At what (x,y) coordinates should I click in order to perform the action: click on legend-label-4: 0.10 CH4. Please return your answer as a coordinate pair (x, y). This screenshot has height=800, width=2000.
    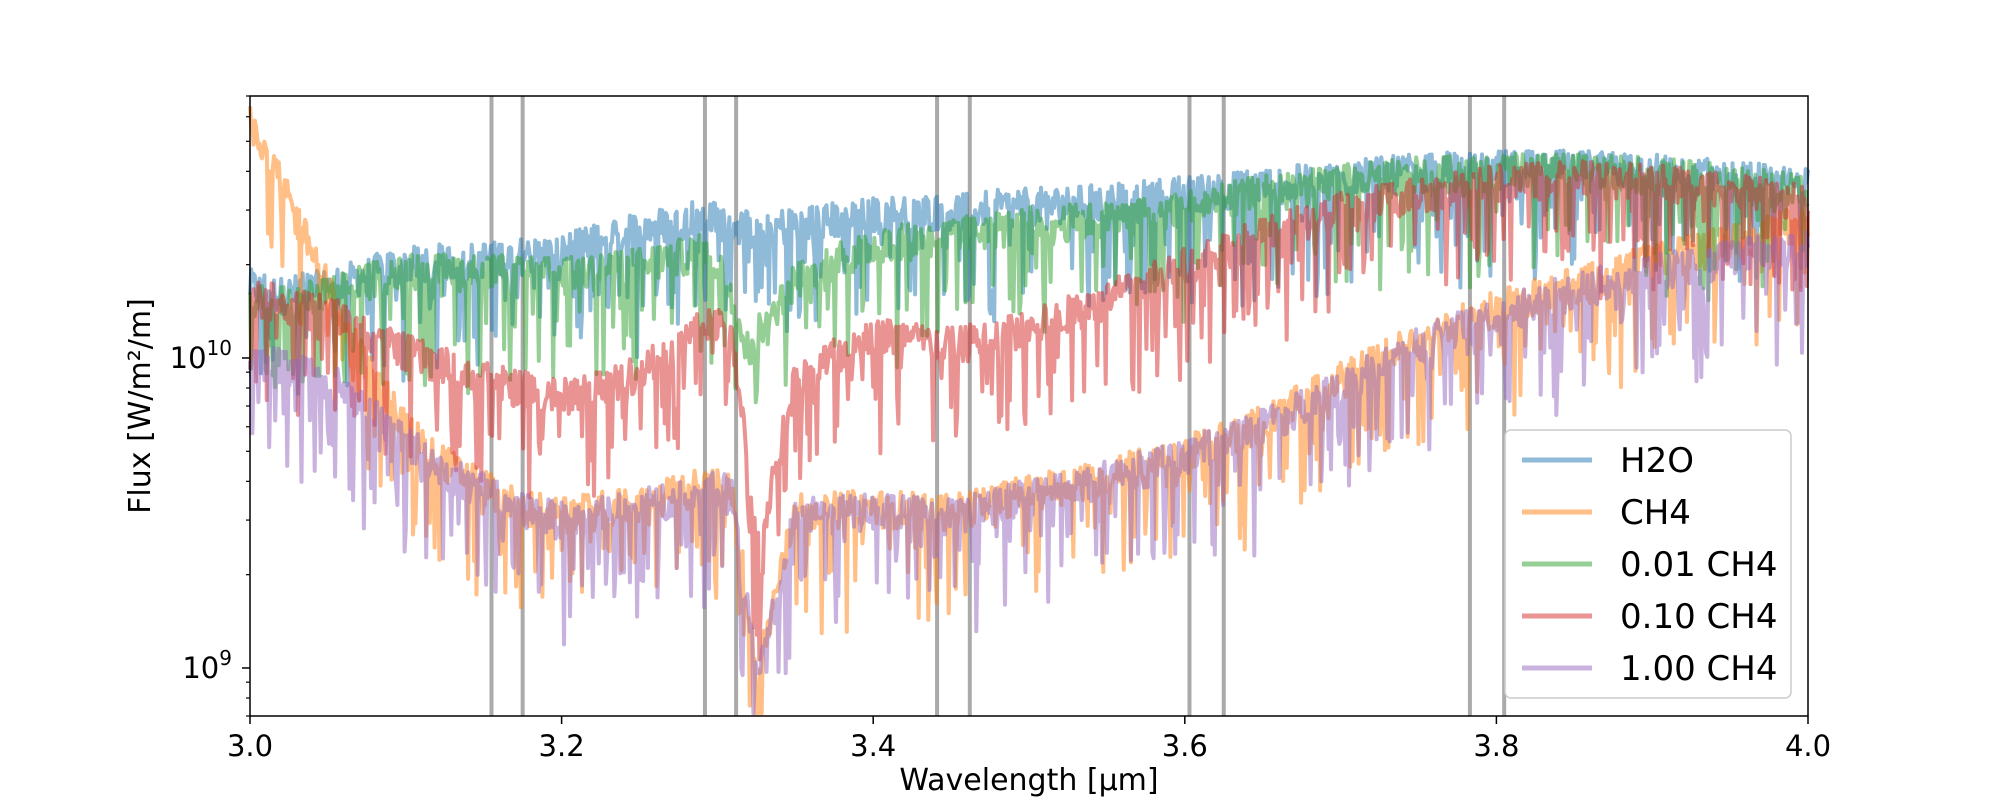
    Looking at the image, I should click on (1698, 617).